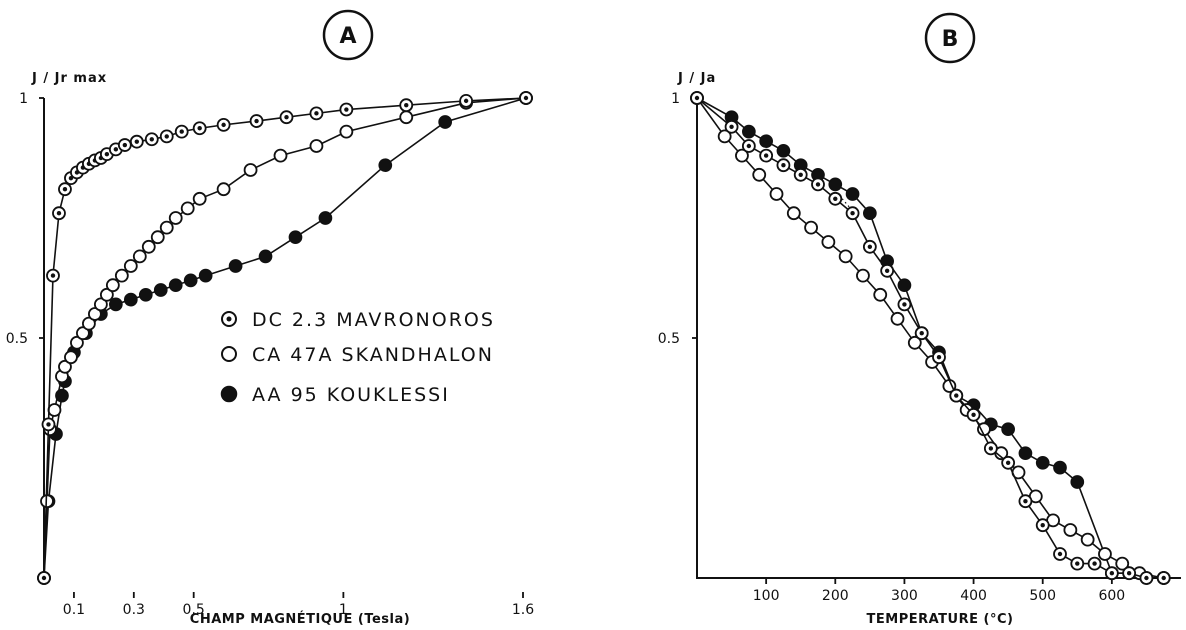 The image size is (1186, 630). What do you see at coordinates (848, 206) in the screenshot?
I see `series-bridge-dotted` at bounding box center [848, 206].